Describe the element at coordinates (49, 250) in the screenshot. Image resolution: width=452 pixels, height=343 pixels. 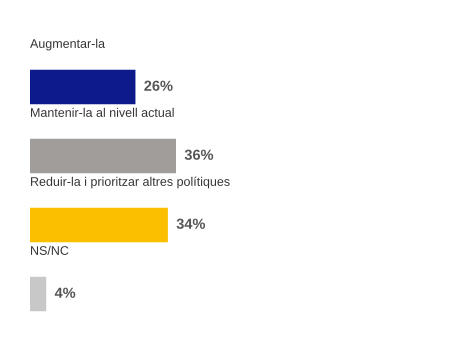
I see `y-tick-label: NS/NC` at that location.